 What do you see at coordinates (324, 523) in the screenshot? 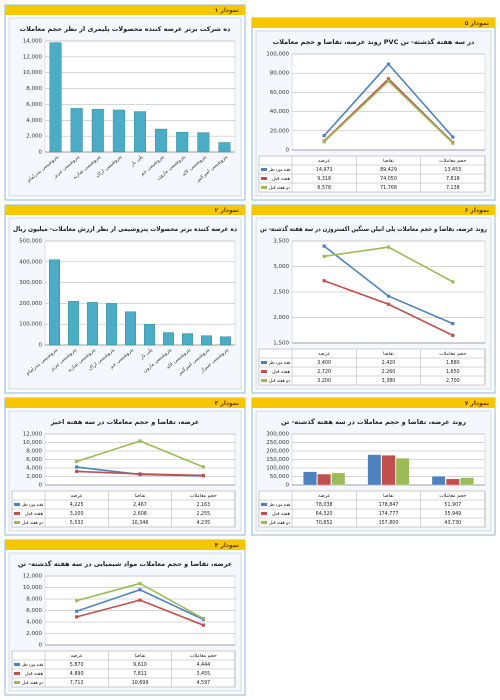
I see `data-label: 70,852` at bounding box center [324, 523].